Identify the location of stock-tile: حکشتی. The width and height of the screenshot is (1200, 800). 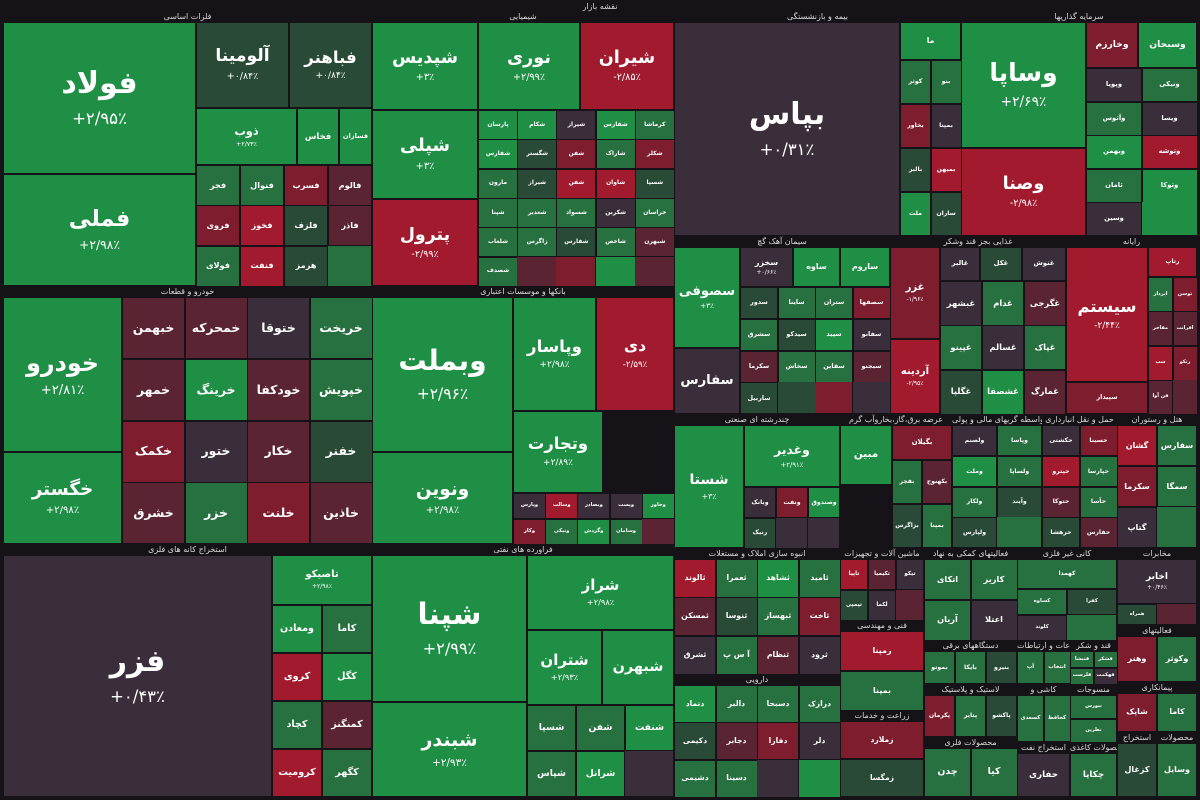
(1061, 440).